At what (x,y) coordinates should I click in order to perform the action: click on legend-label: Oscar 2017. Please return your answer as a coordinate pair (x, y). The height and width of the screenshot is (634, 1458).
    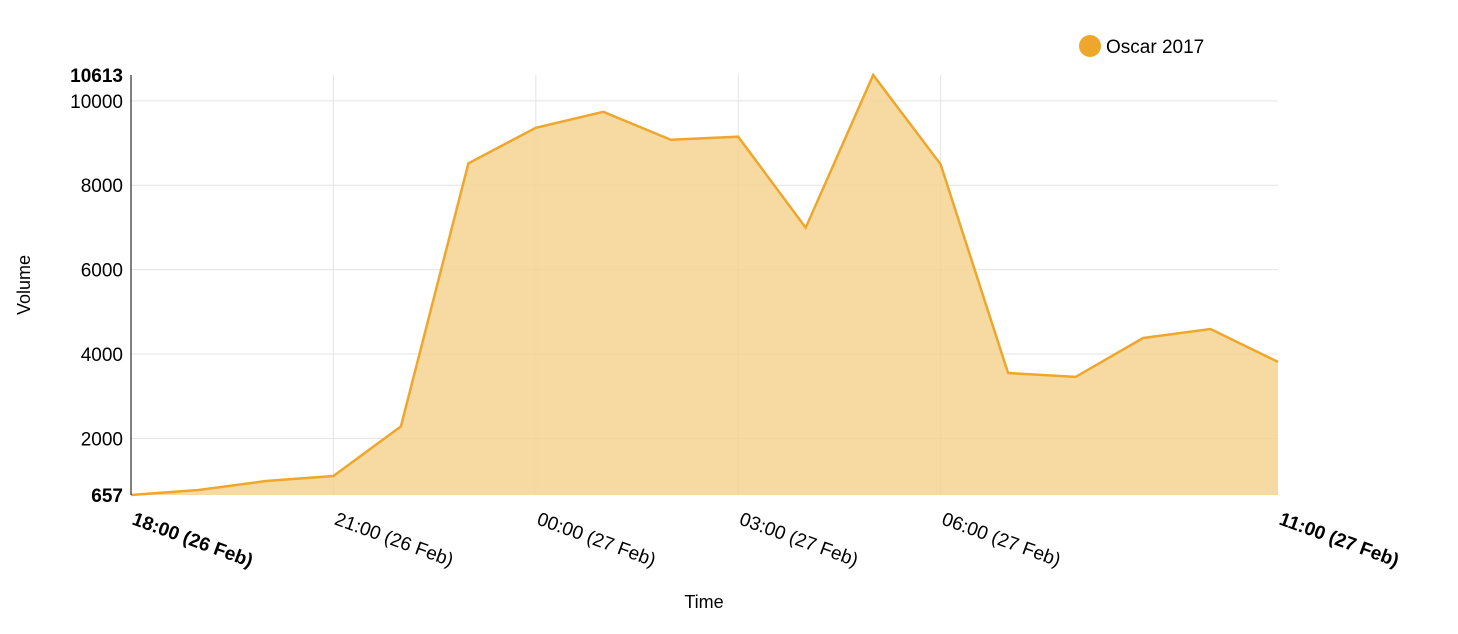
    Looking at the image, I should click on (1155, 47).